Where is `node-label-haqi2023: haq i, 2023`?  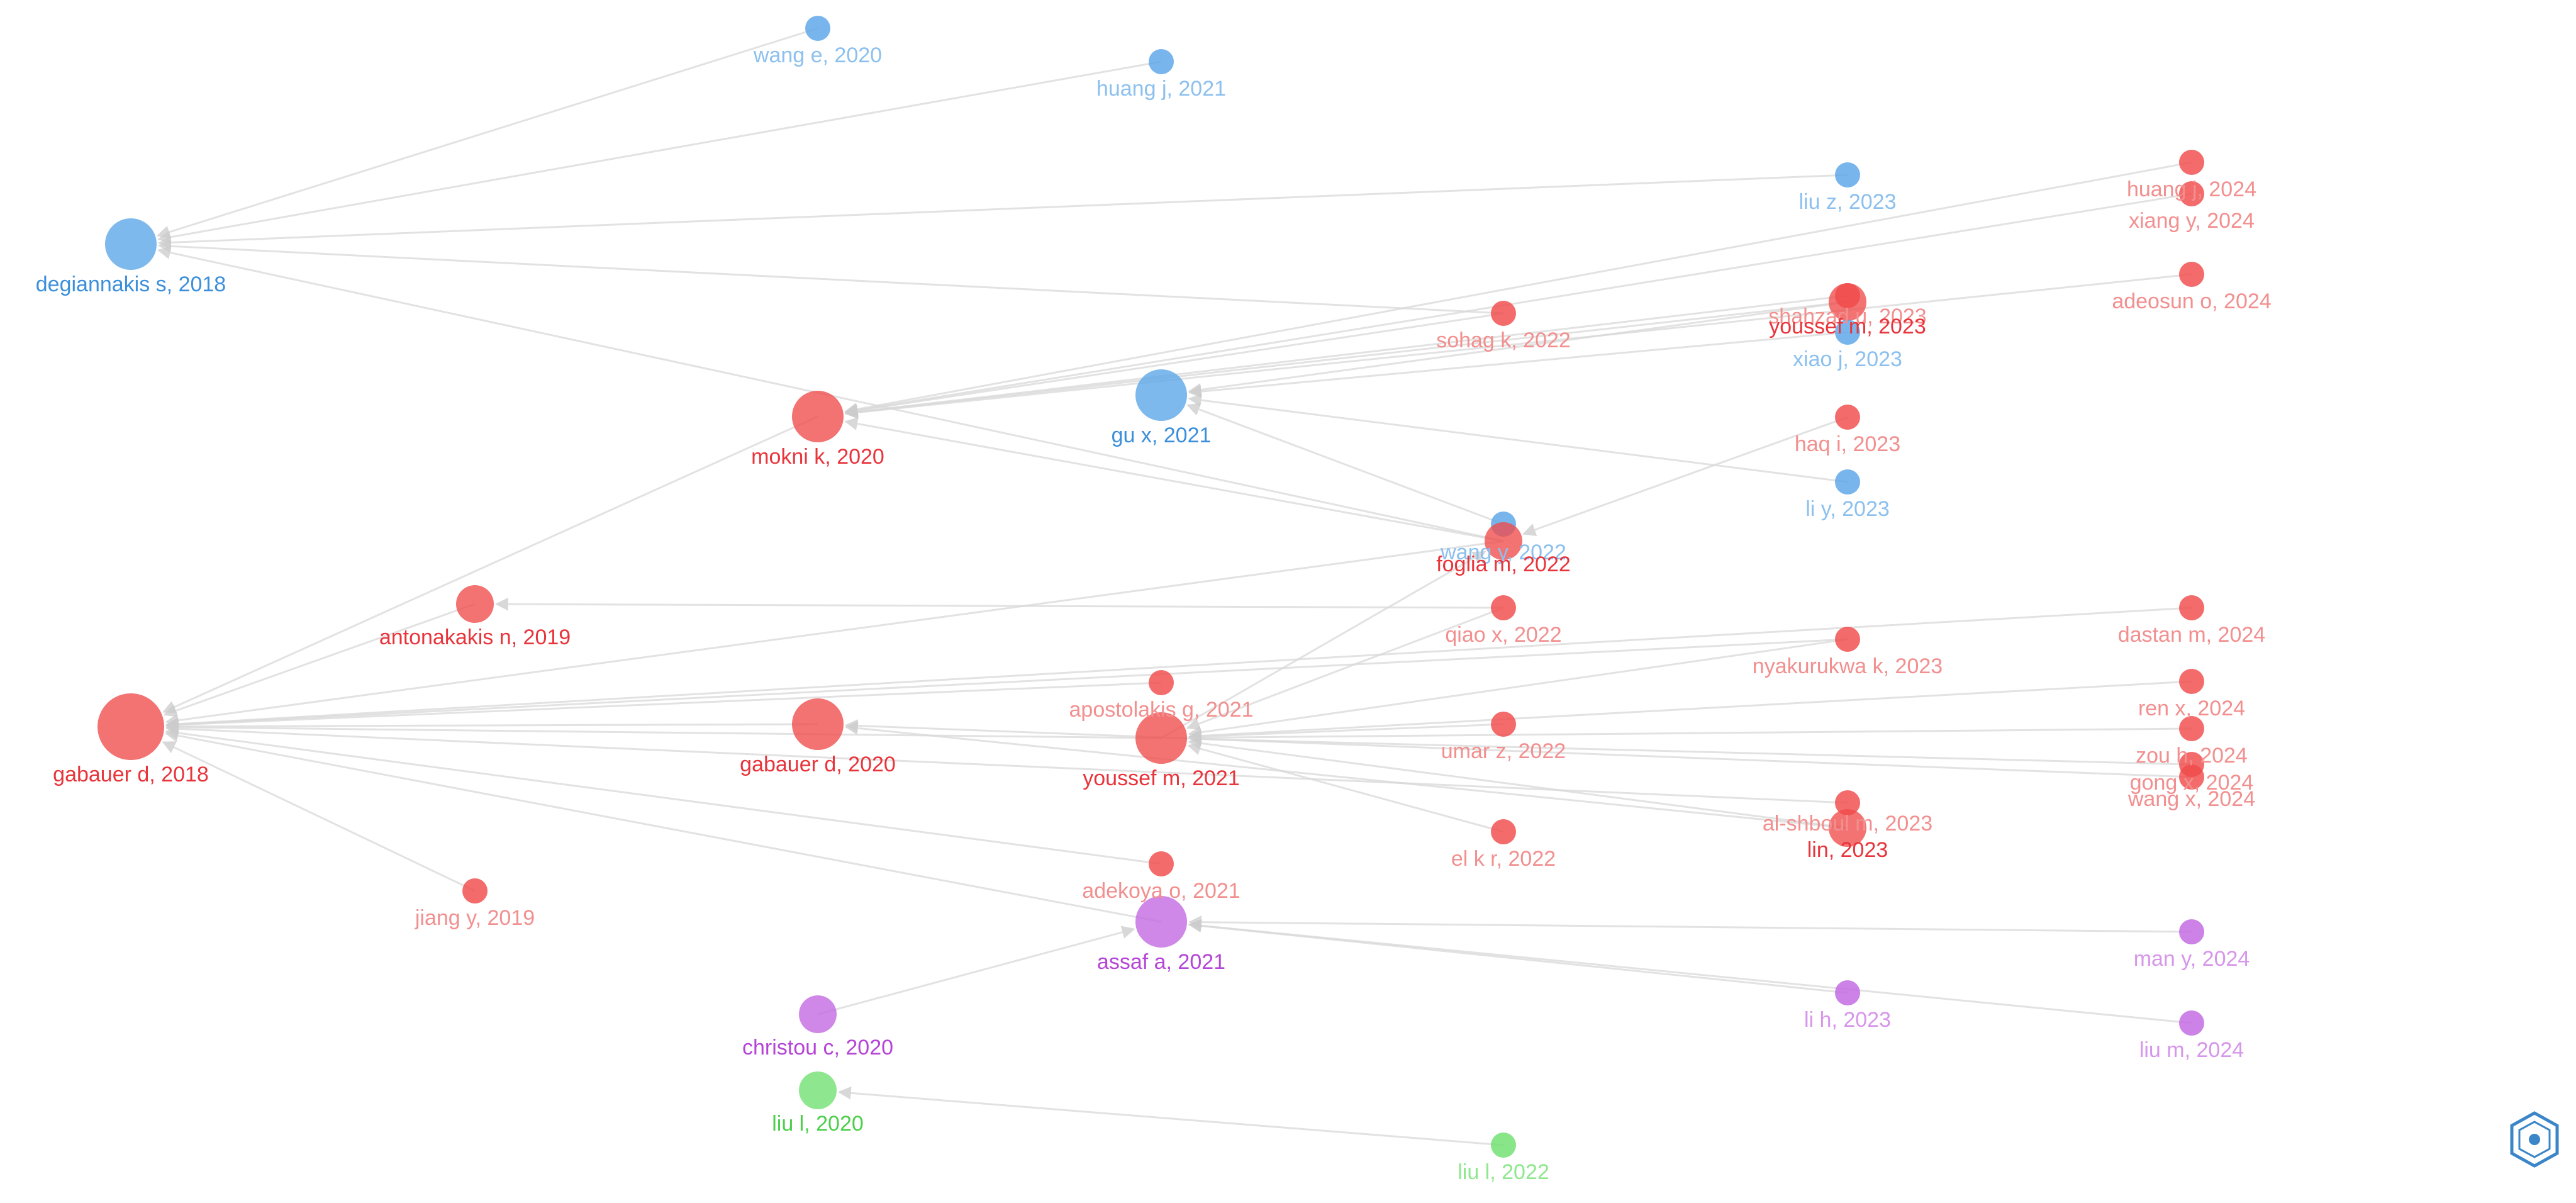 node-label-haqi2023: haq i, 2023 is located at coordinates (1847, 444).